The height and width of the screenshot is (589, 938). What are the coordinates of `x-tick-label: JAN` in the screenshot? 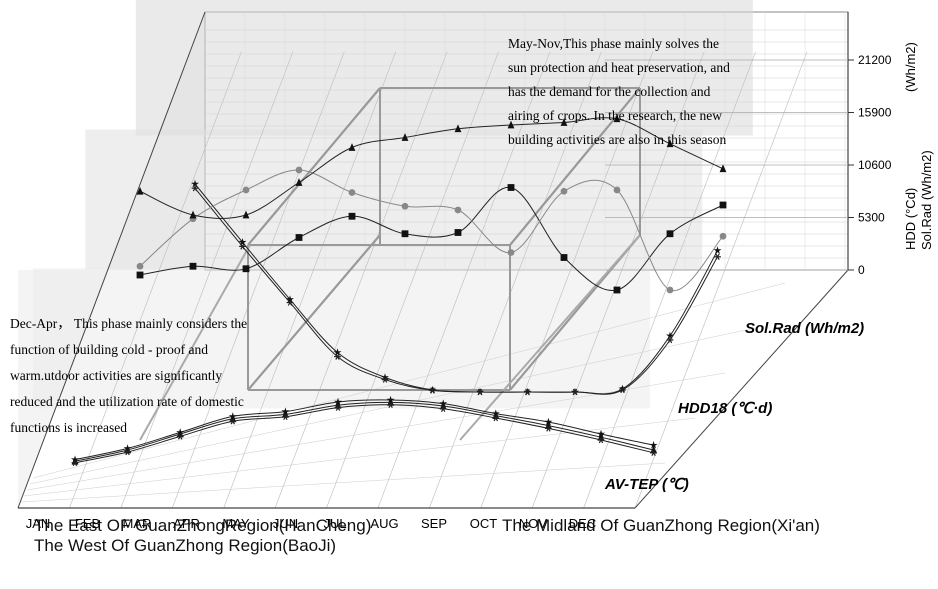 It's located at (38, 523).